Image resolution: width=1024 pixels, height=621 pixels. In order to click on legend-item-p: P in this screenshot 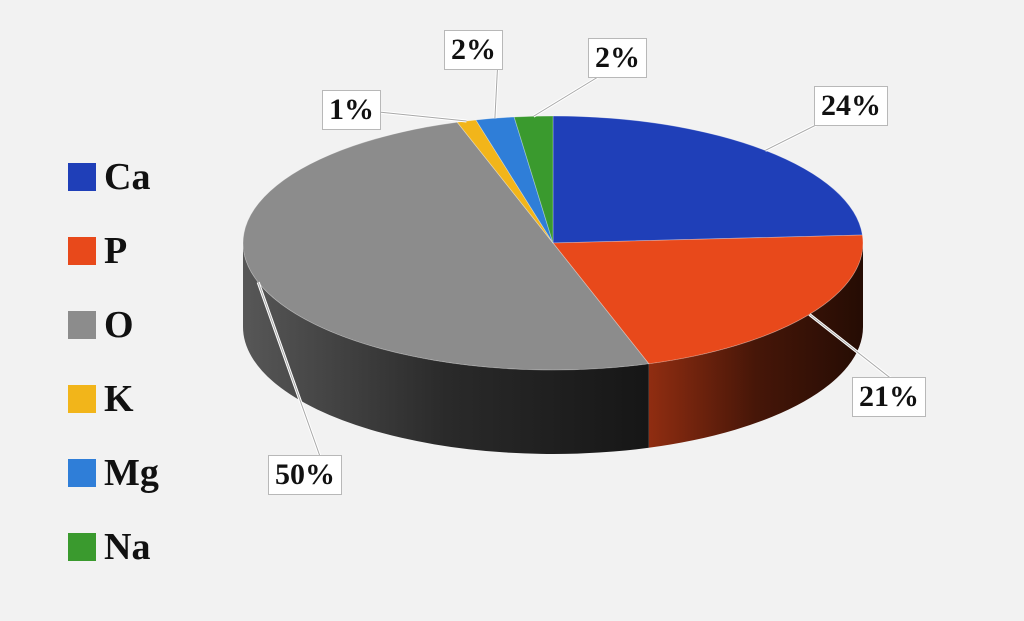, I will do `click(113, 251)`.